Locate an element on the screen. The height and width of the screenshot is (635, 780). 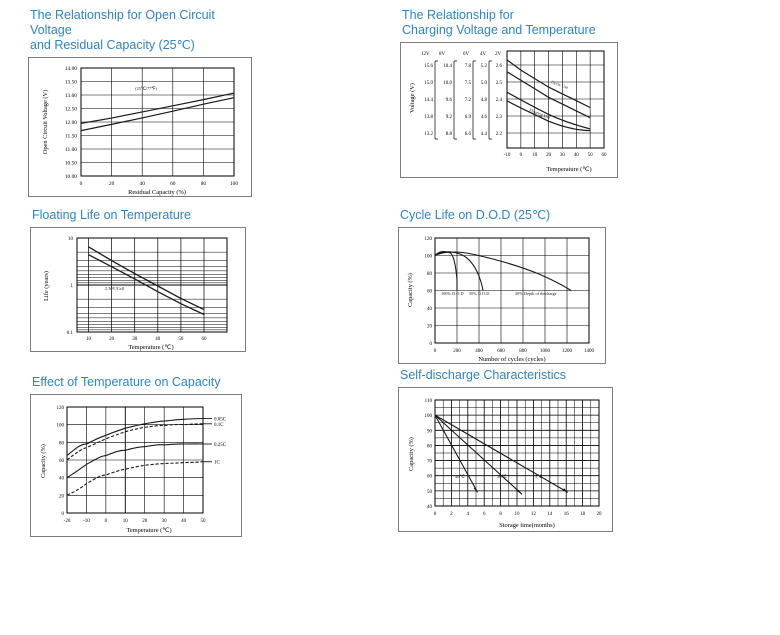
svg-text: 8V is located at coordinates (442, 54).